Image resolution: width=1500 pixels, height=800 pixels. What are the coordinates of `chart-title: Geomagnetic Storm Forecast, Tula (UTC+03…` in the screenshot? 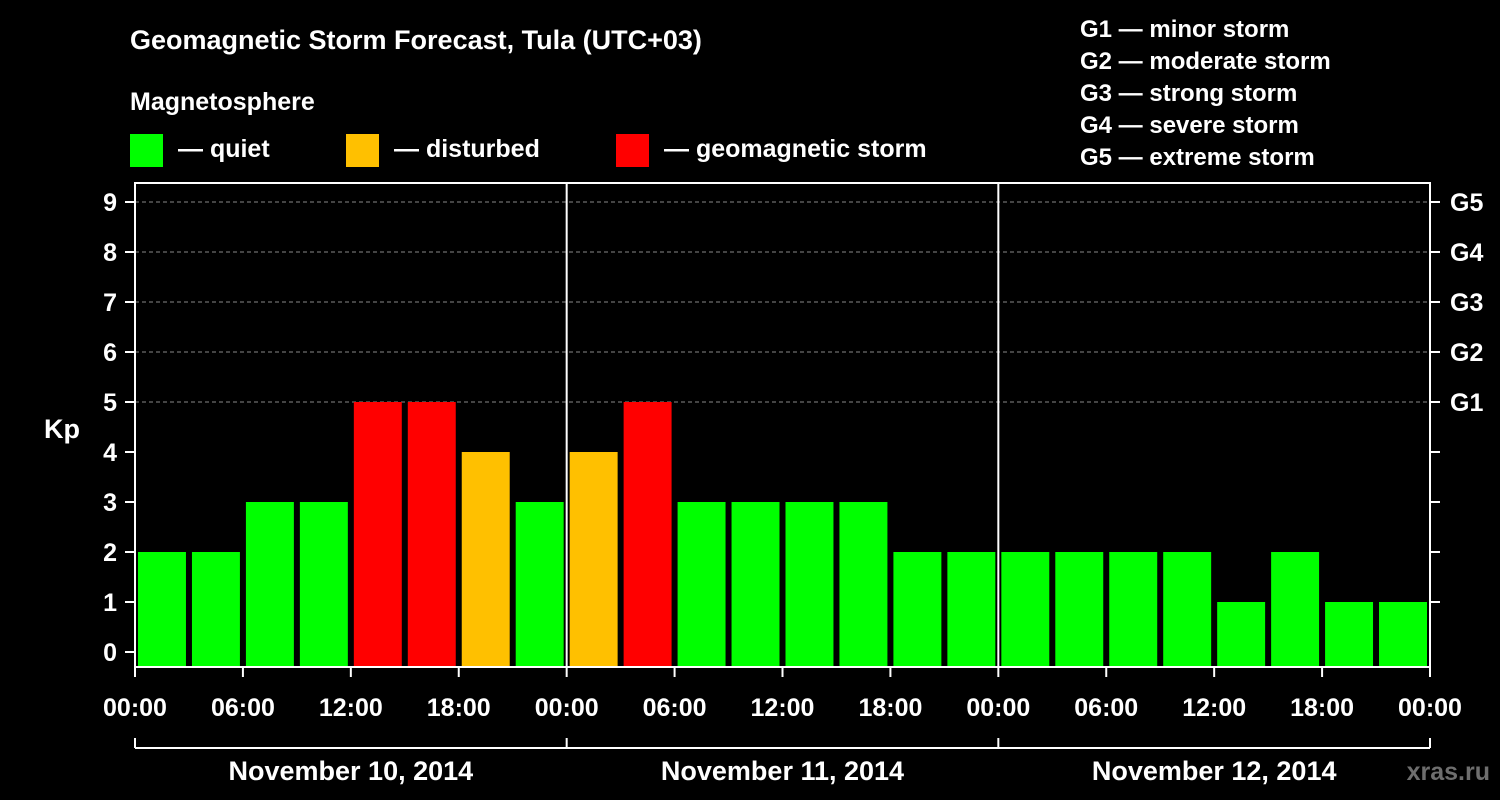 It's located at (416, 40).